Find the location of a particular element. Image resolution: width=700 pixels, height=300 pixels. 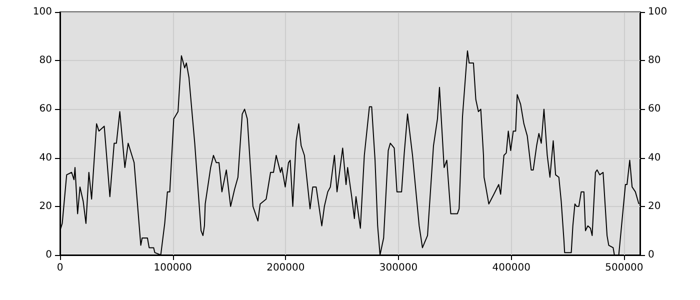

y-tick-label: 20 is located at coordinates (45, 206).